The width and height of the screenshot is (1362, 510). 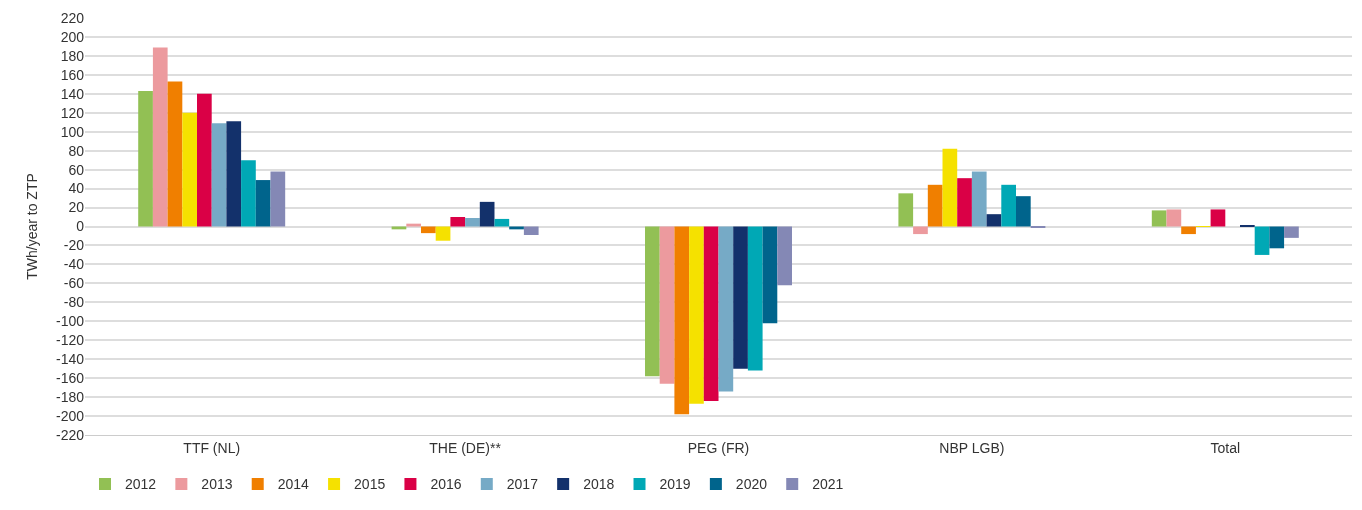 I want to click on legend-label: 2015, so click(x=370, y=484).